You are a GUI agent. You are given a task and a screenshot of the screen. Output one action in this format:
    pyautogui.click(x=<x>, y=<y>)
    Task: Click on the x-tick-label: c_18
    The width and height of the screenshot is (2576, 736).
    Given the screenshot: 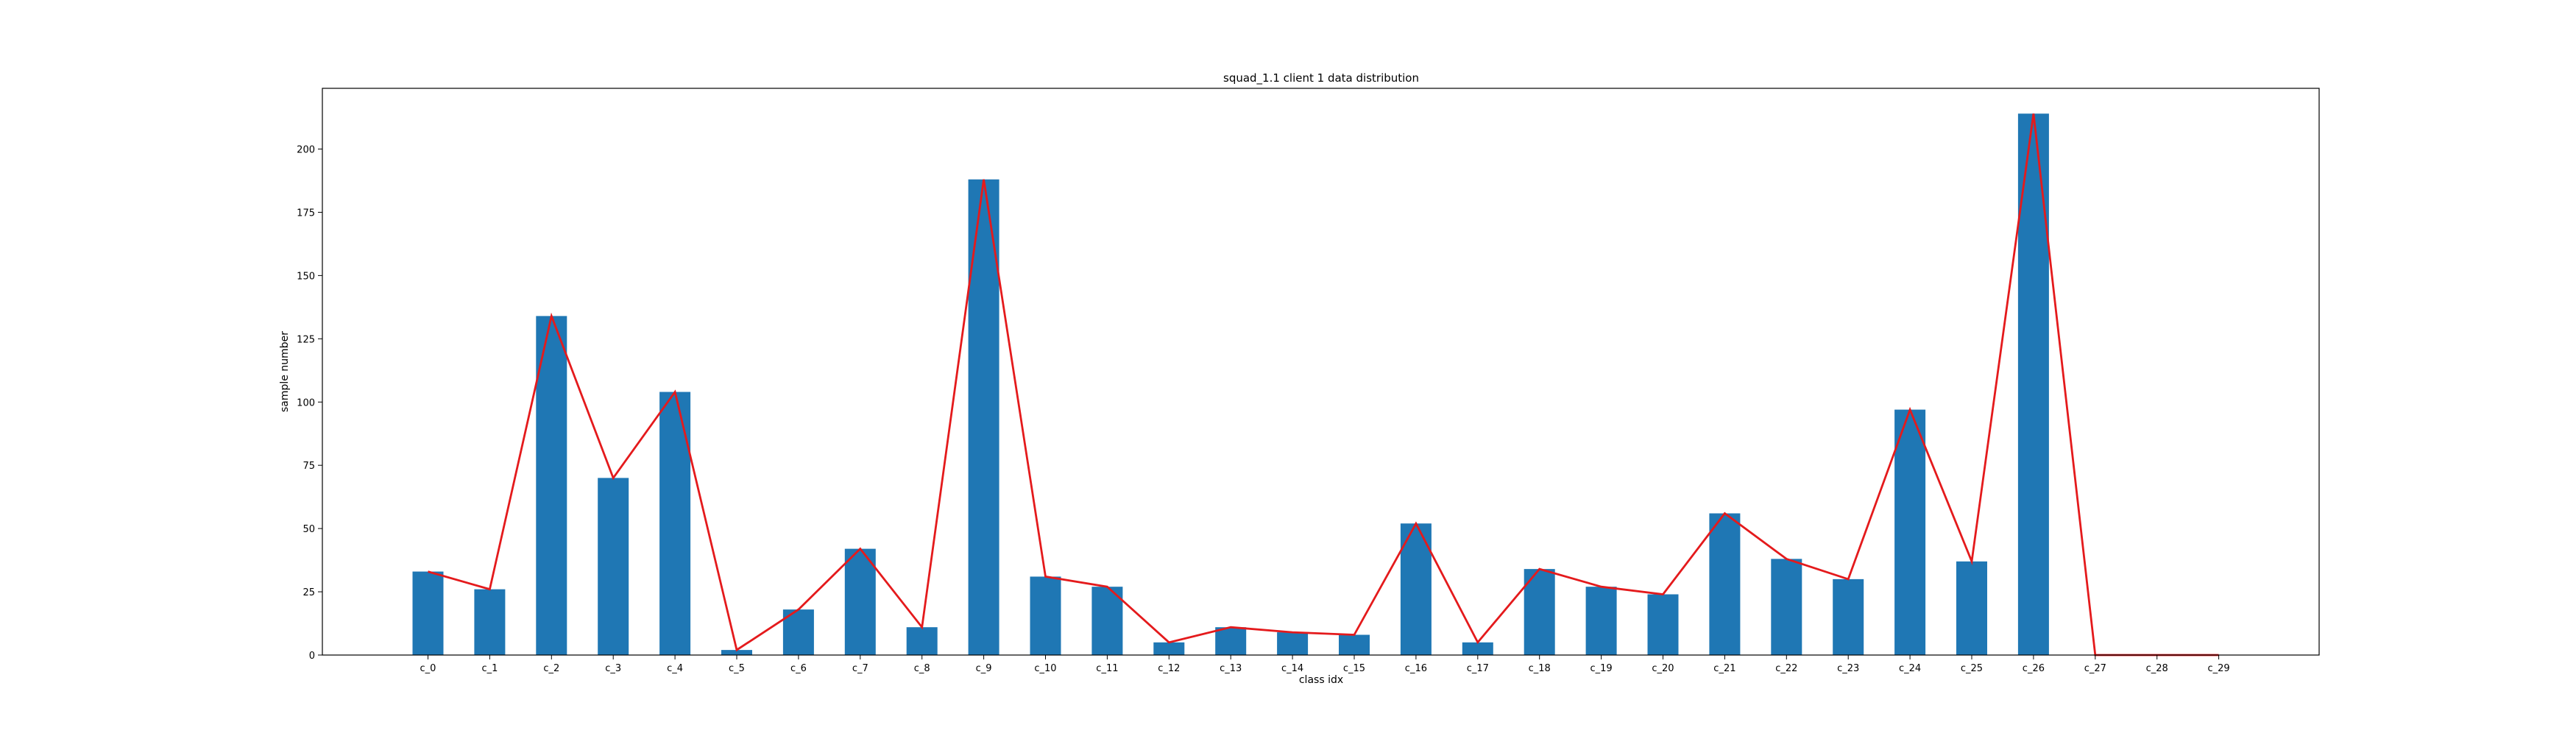 What is the action you would take?
    pyautogui.click(x=1540, y=668)
    